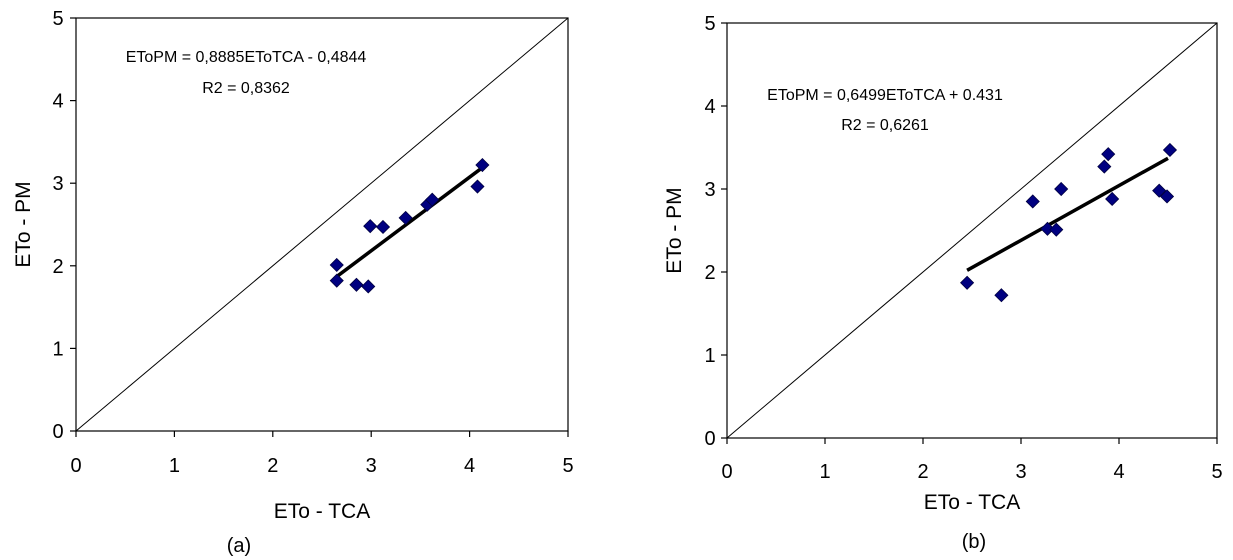 This screenshot has height=560, width=1233. Describe the element at coordinates (885, 125) in the screenshot. I see `chart-b-r-squared: R2 = 0,6261` at that location.